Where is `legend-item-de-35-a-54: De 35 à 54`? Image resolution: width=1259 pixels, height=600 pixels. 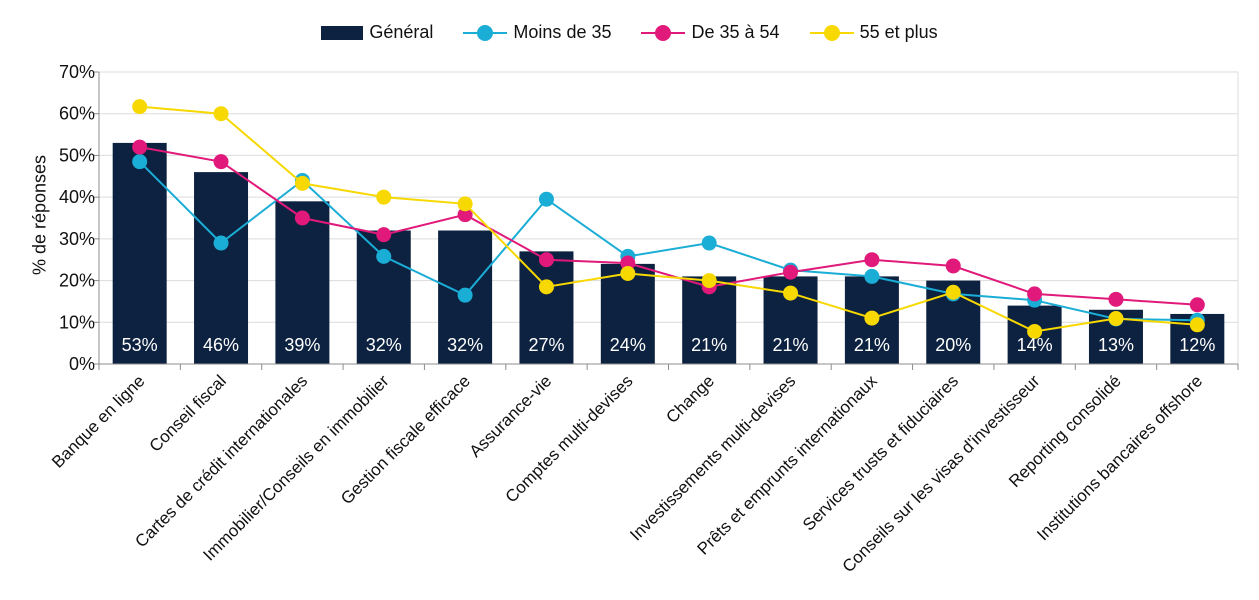 legend-item-de-35-a-54: De 35 à 54 is located at coordinates (710, 32).